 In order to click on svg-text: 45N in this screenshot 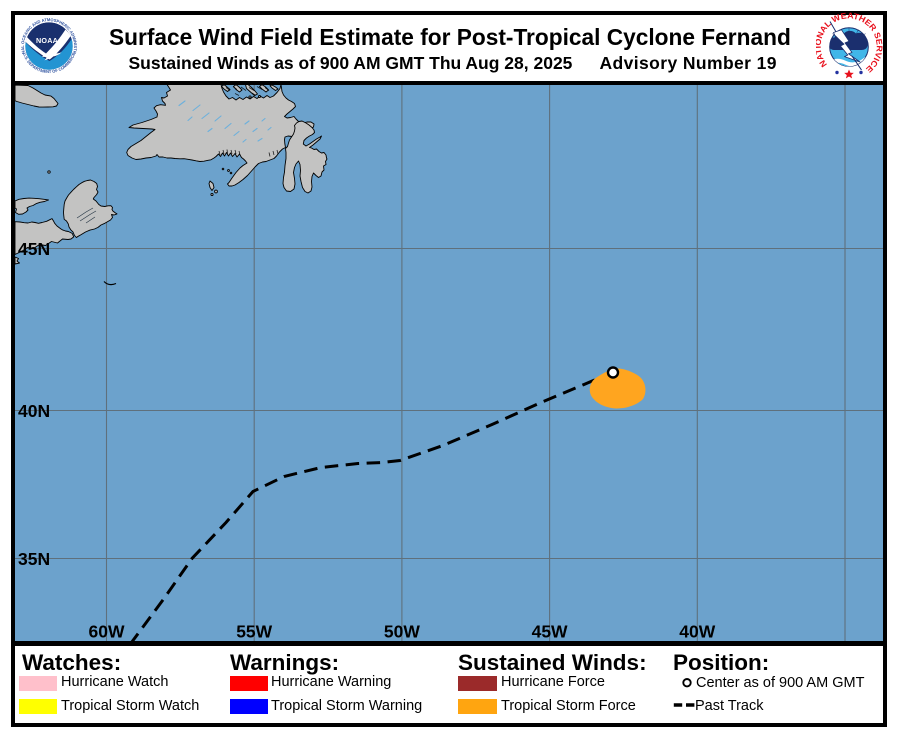, I will do `click(34, 248)`.